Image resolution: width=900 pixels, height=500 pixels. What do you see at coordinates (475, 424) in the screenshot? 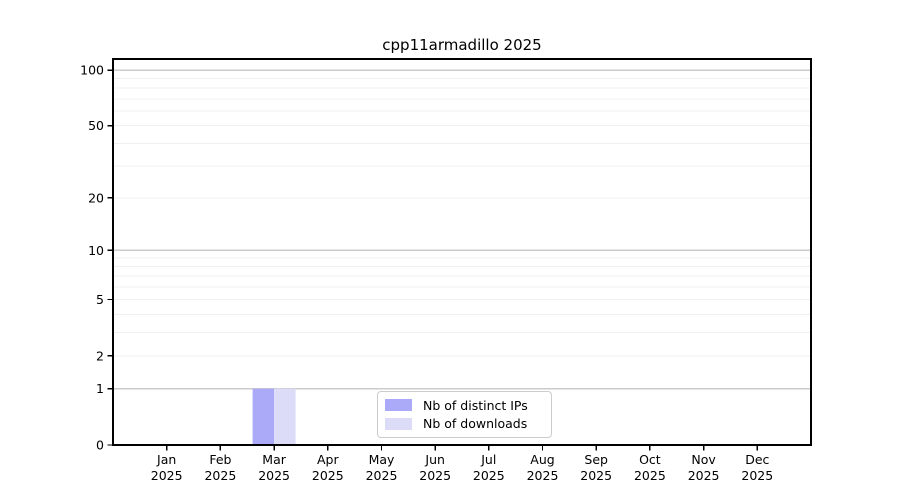
I see `legend-label-downloads: Nb of downloads` at bounding box center [475, 424].